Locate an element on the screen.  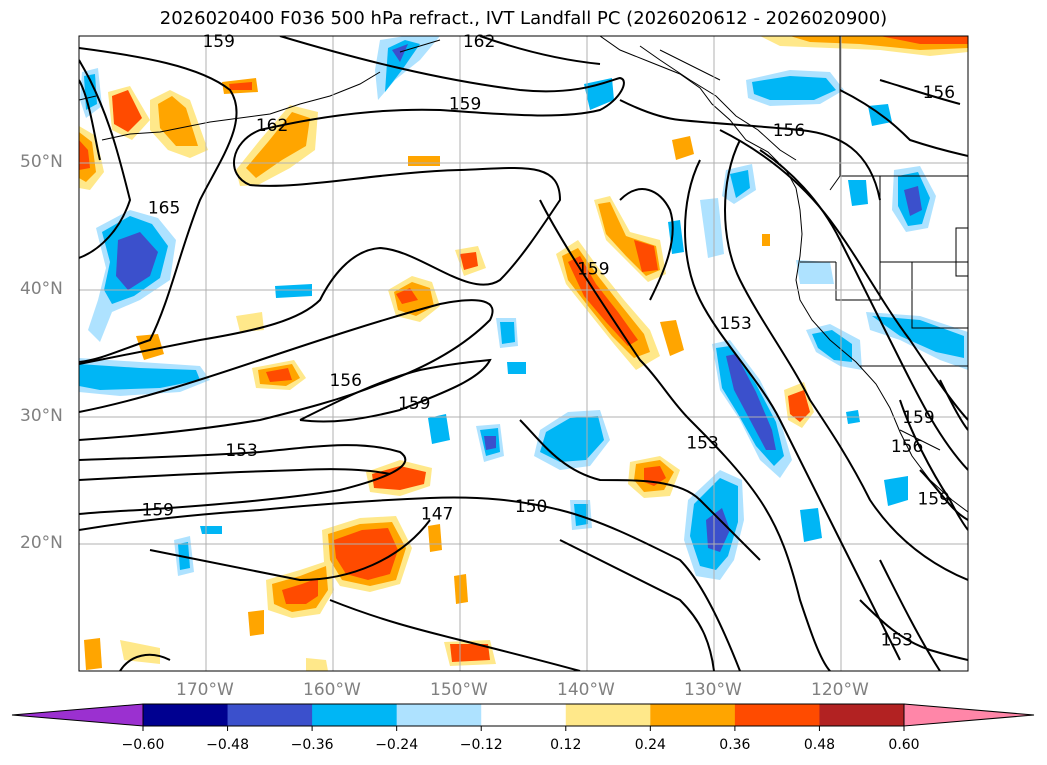
colorbar-outline is located at coordinates (523, 715).